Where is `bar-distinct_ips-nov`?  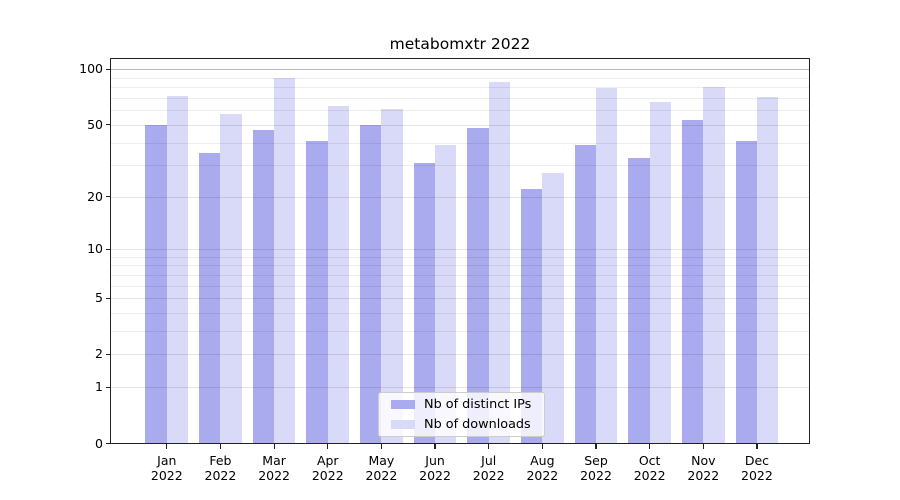
bar-distinct_ips-nov is located at coordinates (692, 282).